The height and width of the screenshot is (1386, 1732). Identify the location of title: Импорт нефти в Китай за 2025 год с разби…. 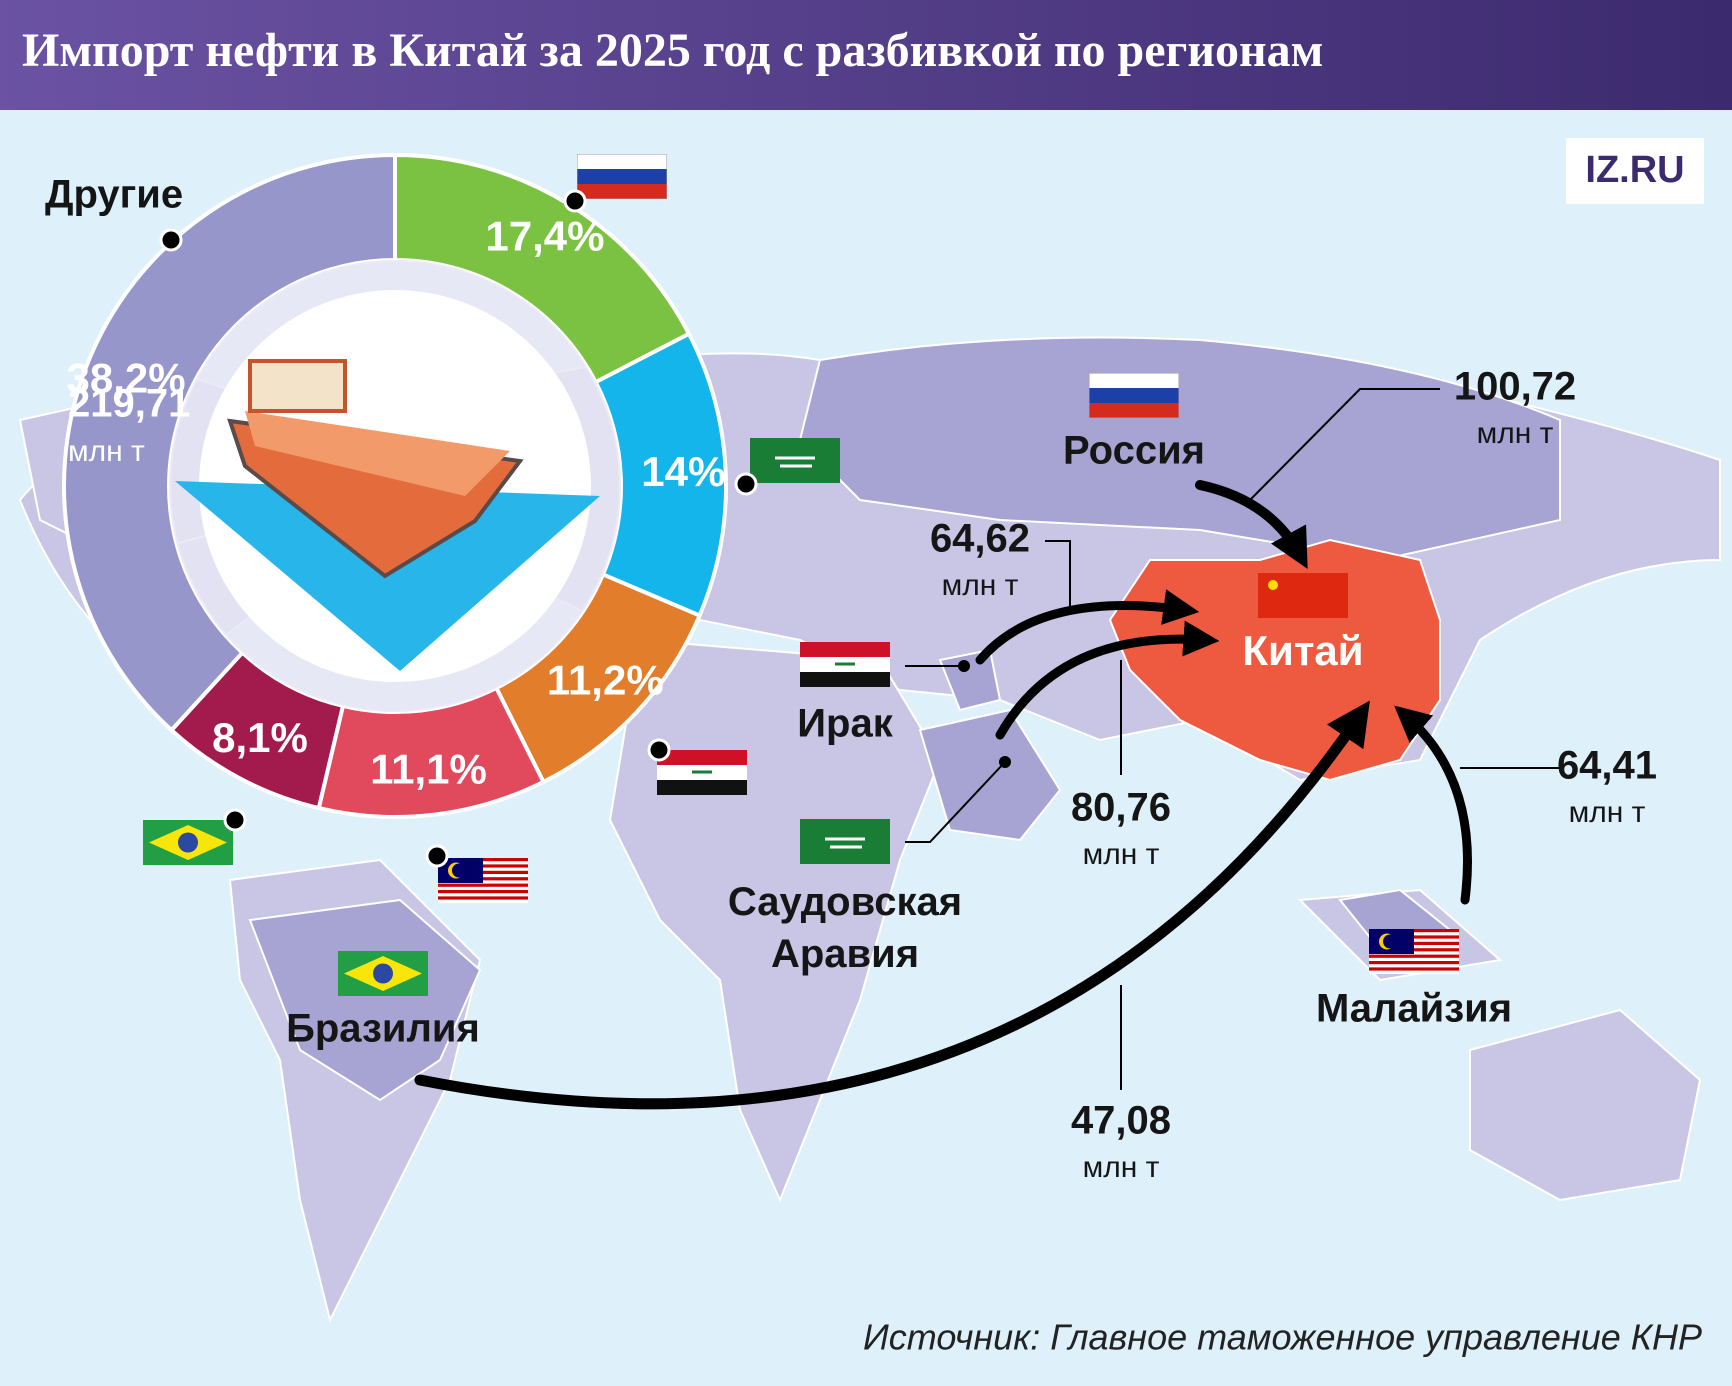
(672, 50).